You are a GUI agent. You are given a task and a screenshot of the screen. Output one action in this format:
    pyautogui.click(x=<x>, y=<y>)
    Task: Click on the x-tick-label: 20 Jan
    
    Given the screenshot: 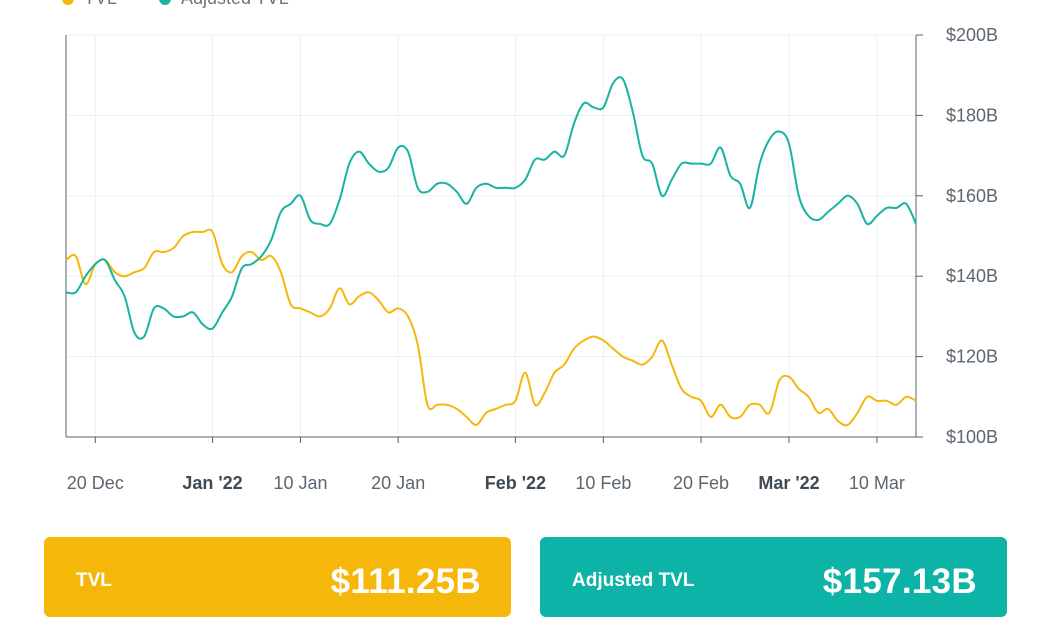 What is the action you would take?
    pyautogui.click(x=398, y=483)
    